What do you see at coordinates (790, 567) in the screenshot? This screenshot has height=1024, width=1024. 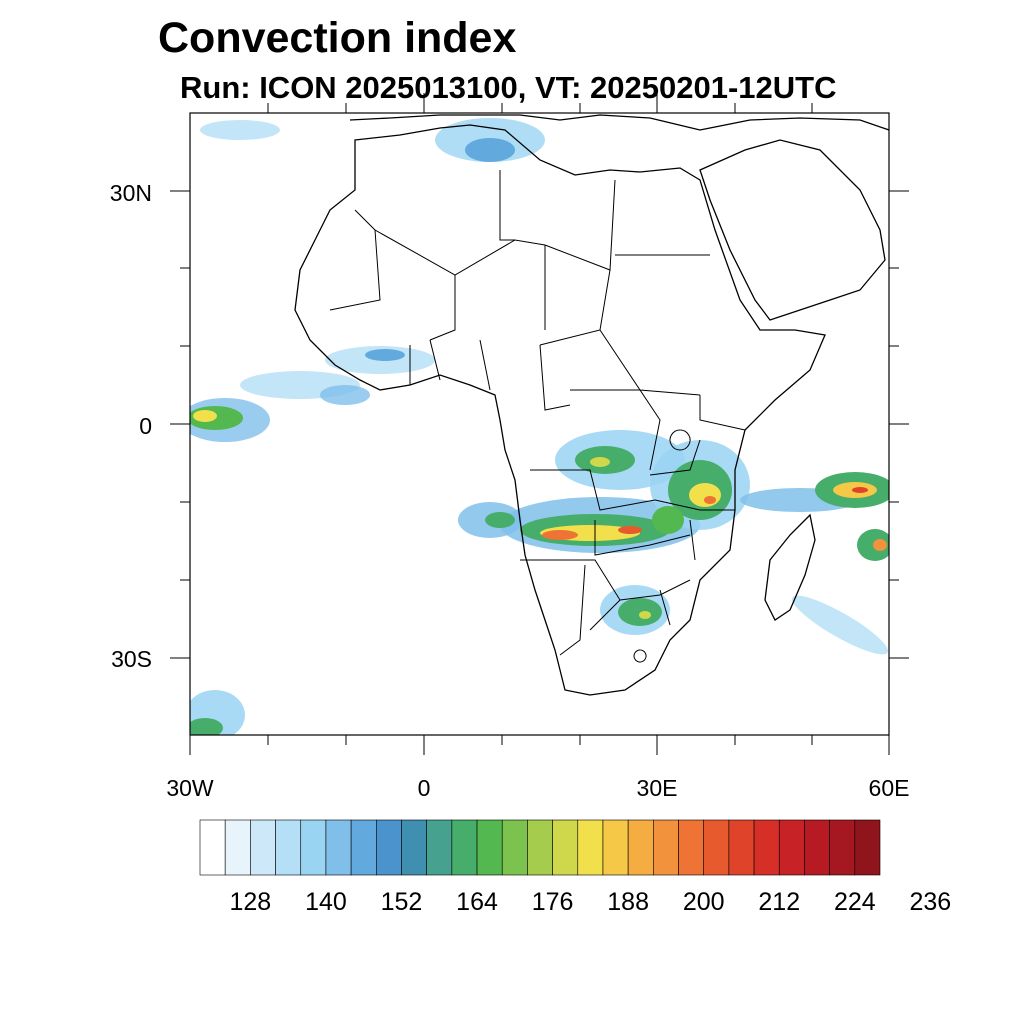 I see `madagascar-coastline` at bounding box center [790, 567].